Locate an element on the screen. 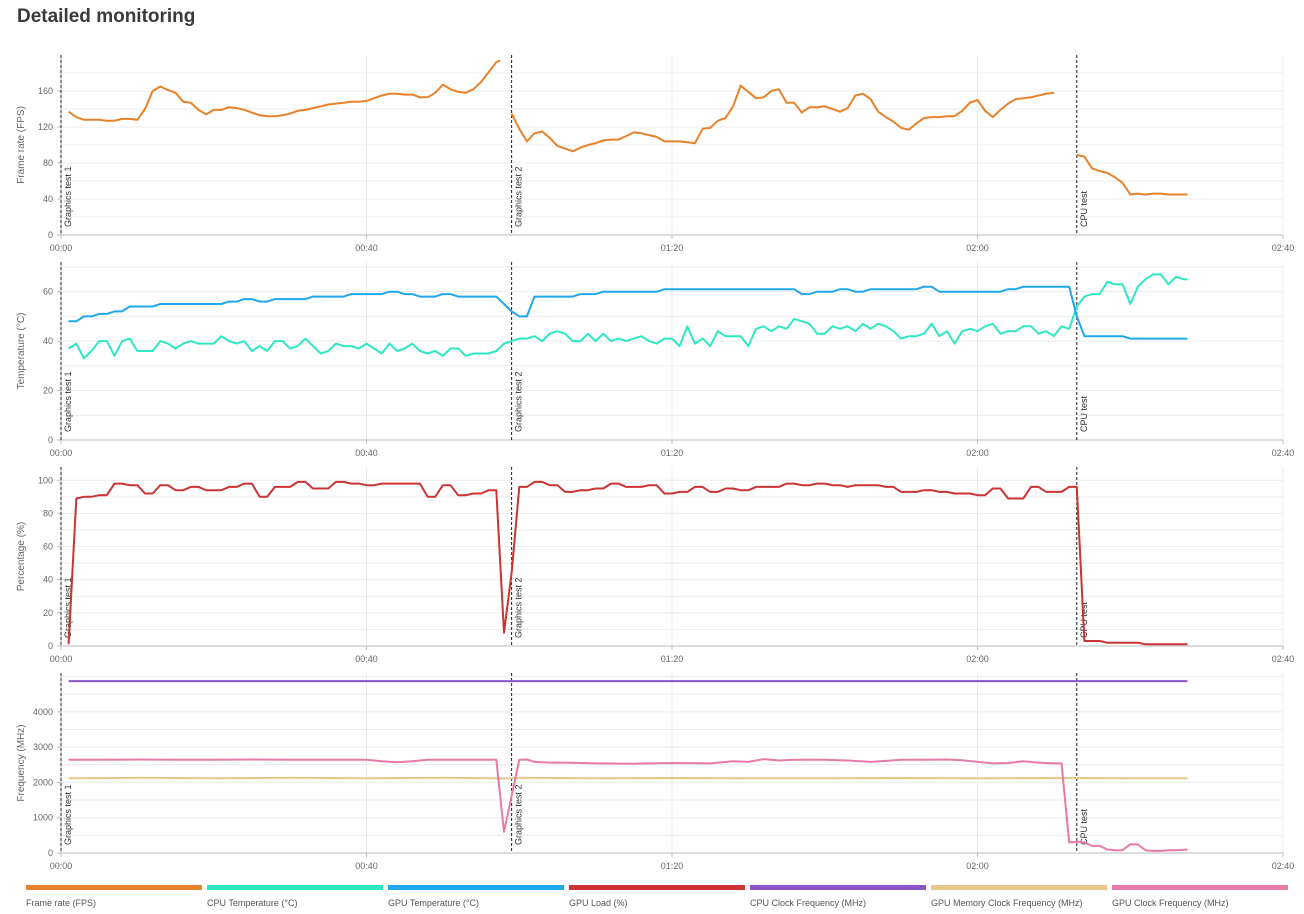 This screenshot has width=1304, height=914. legend-label: GPU Clock Frequency (MHz) is located at coordinates (1170, 903).